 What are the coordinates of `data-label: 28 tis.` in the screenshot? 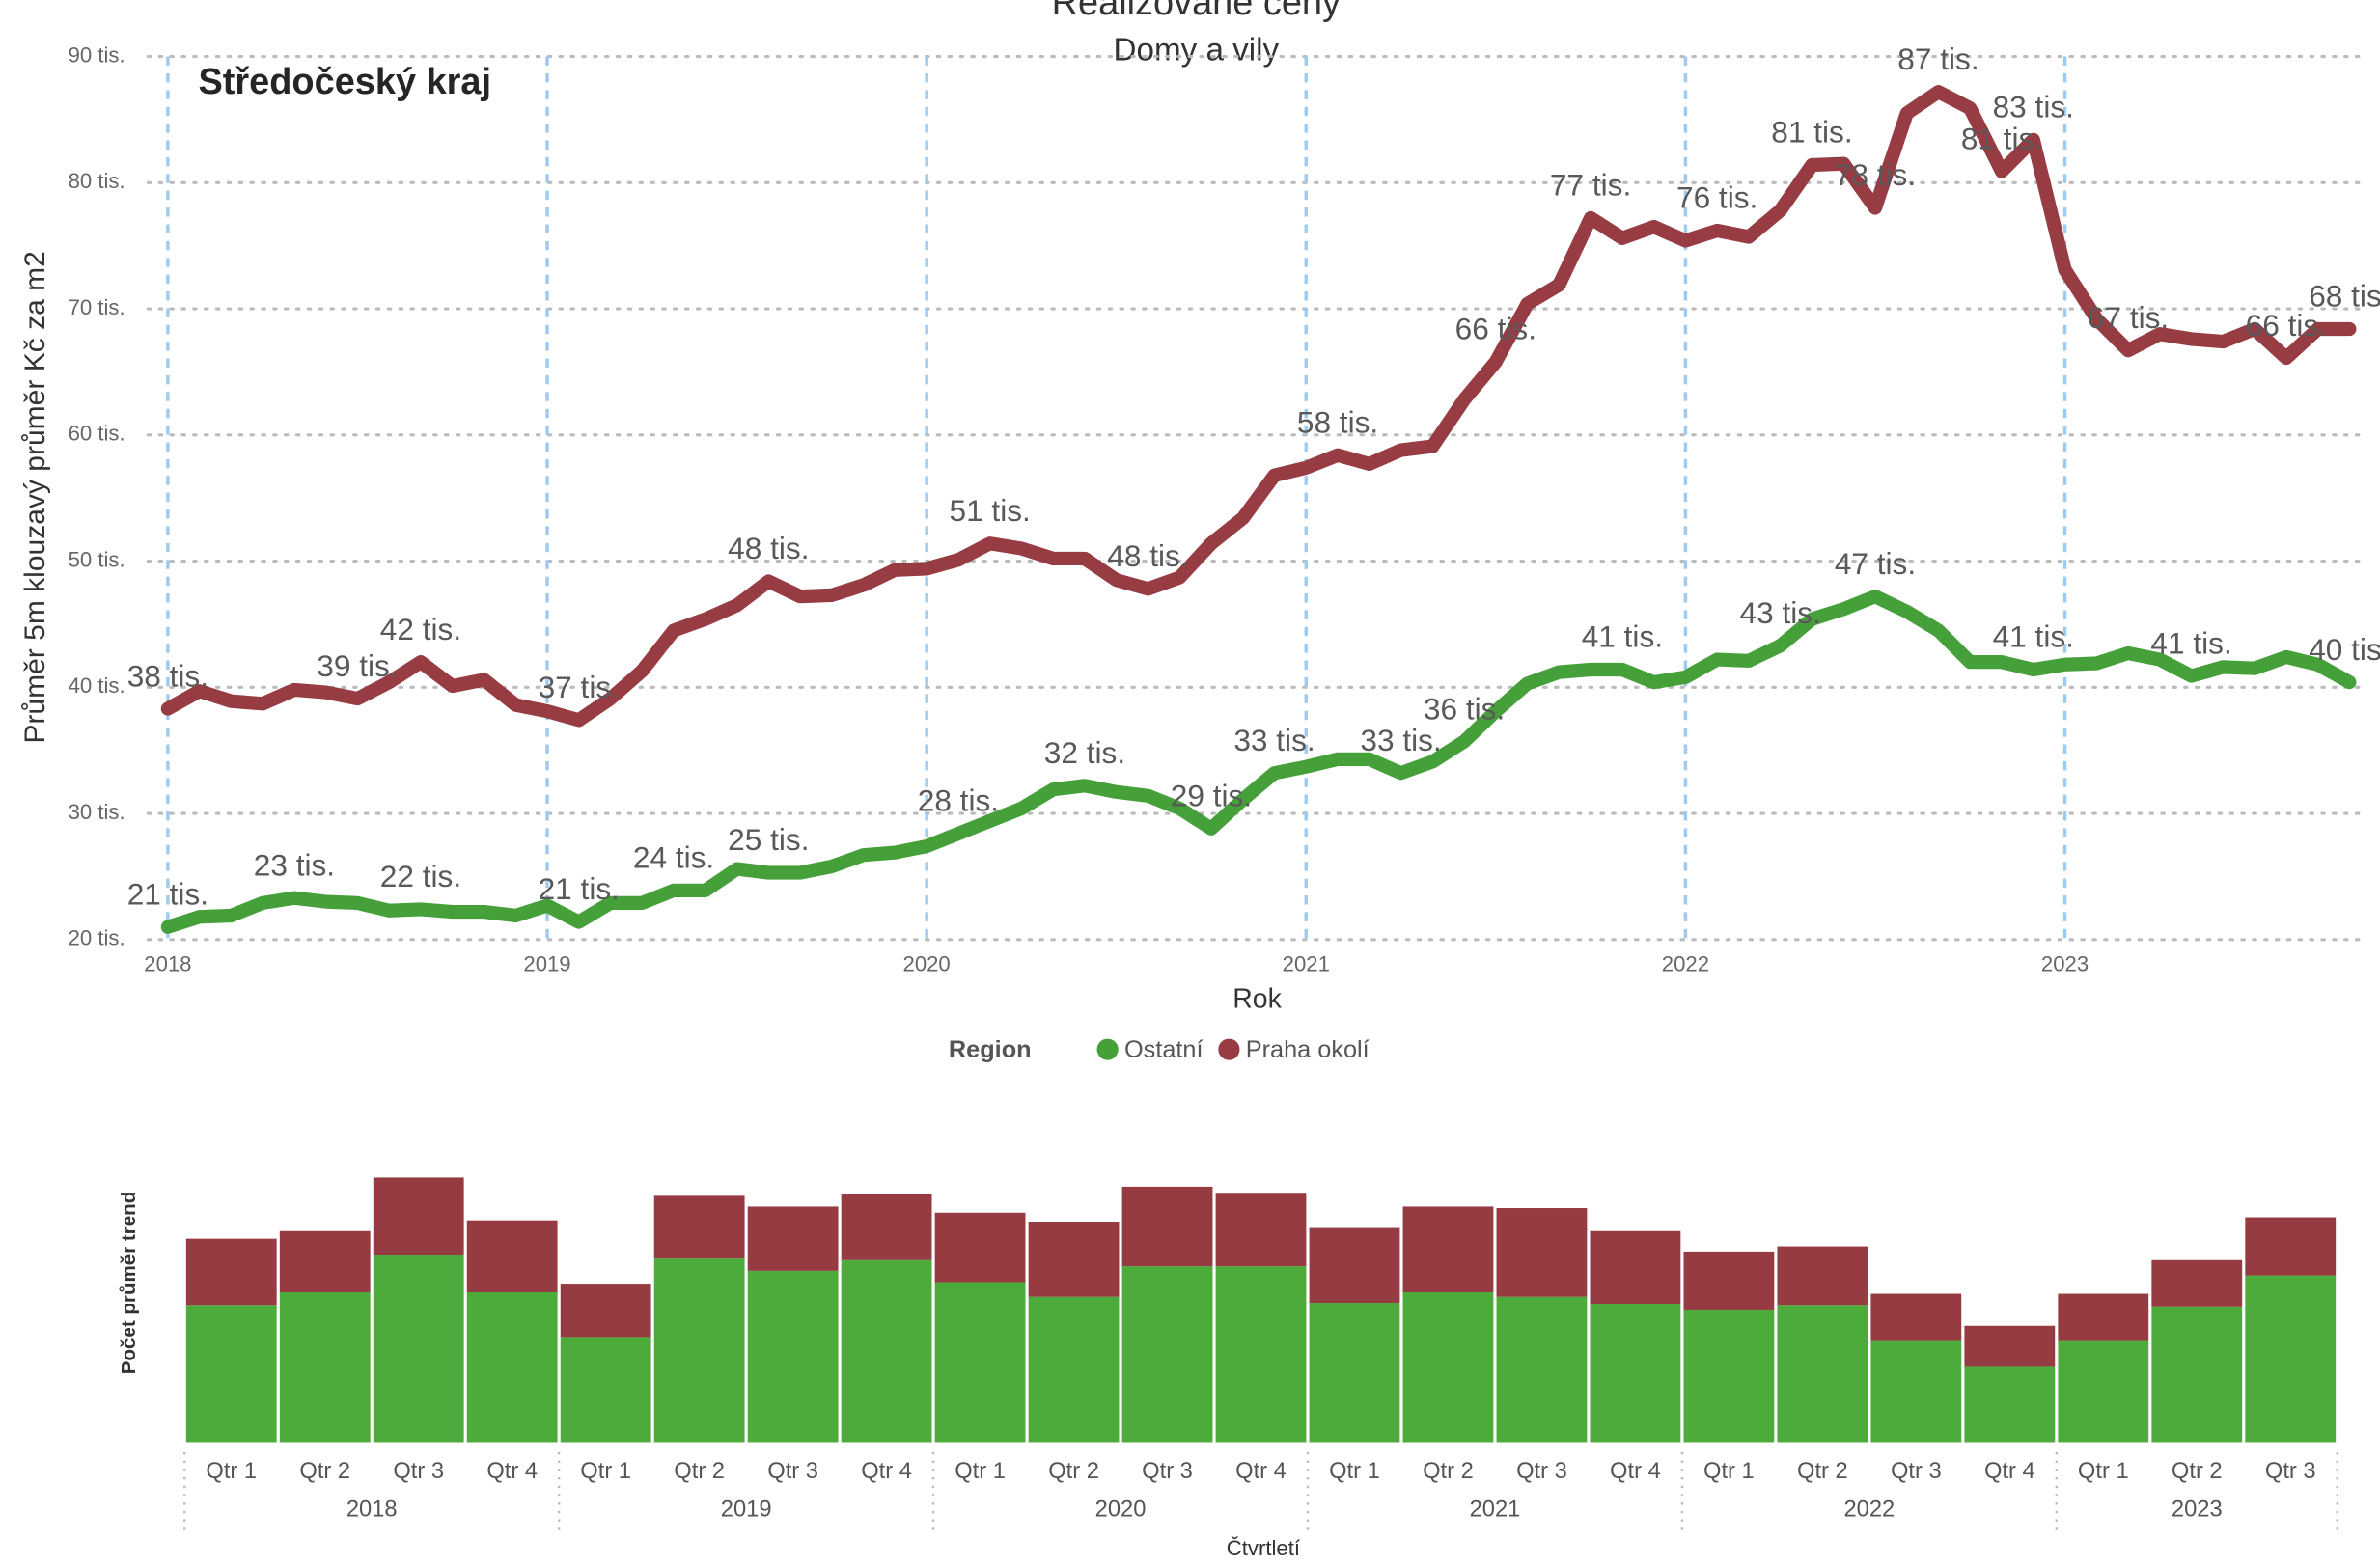 It's located at (959, 800).